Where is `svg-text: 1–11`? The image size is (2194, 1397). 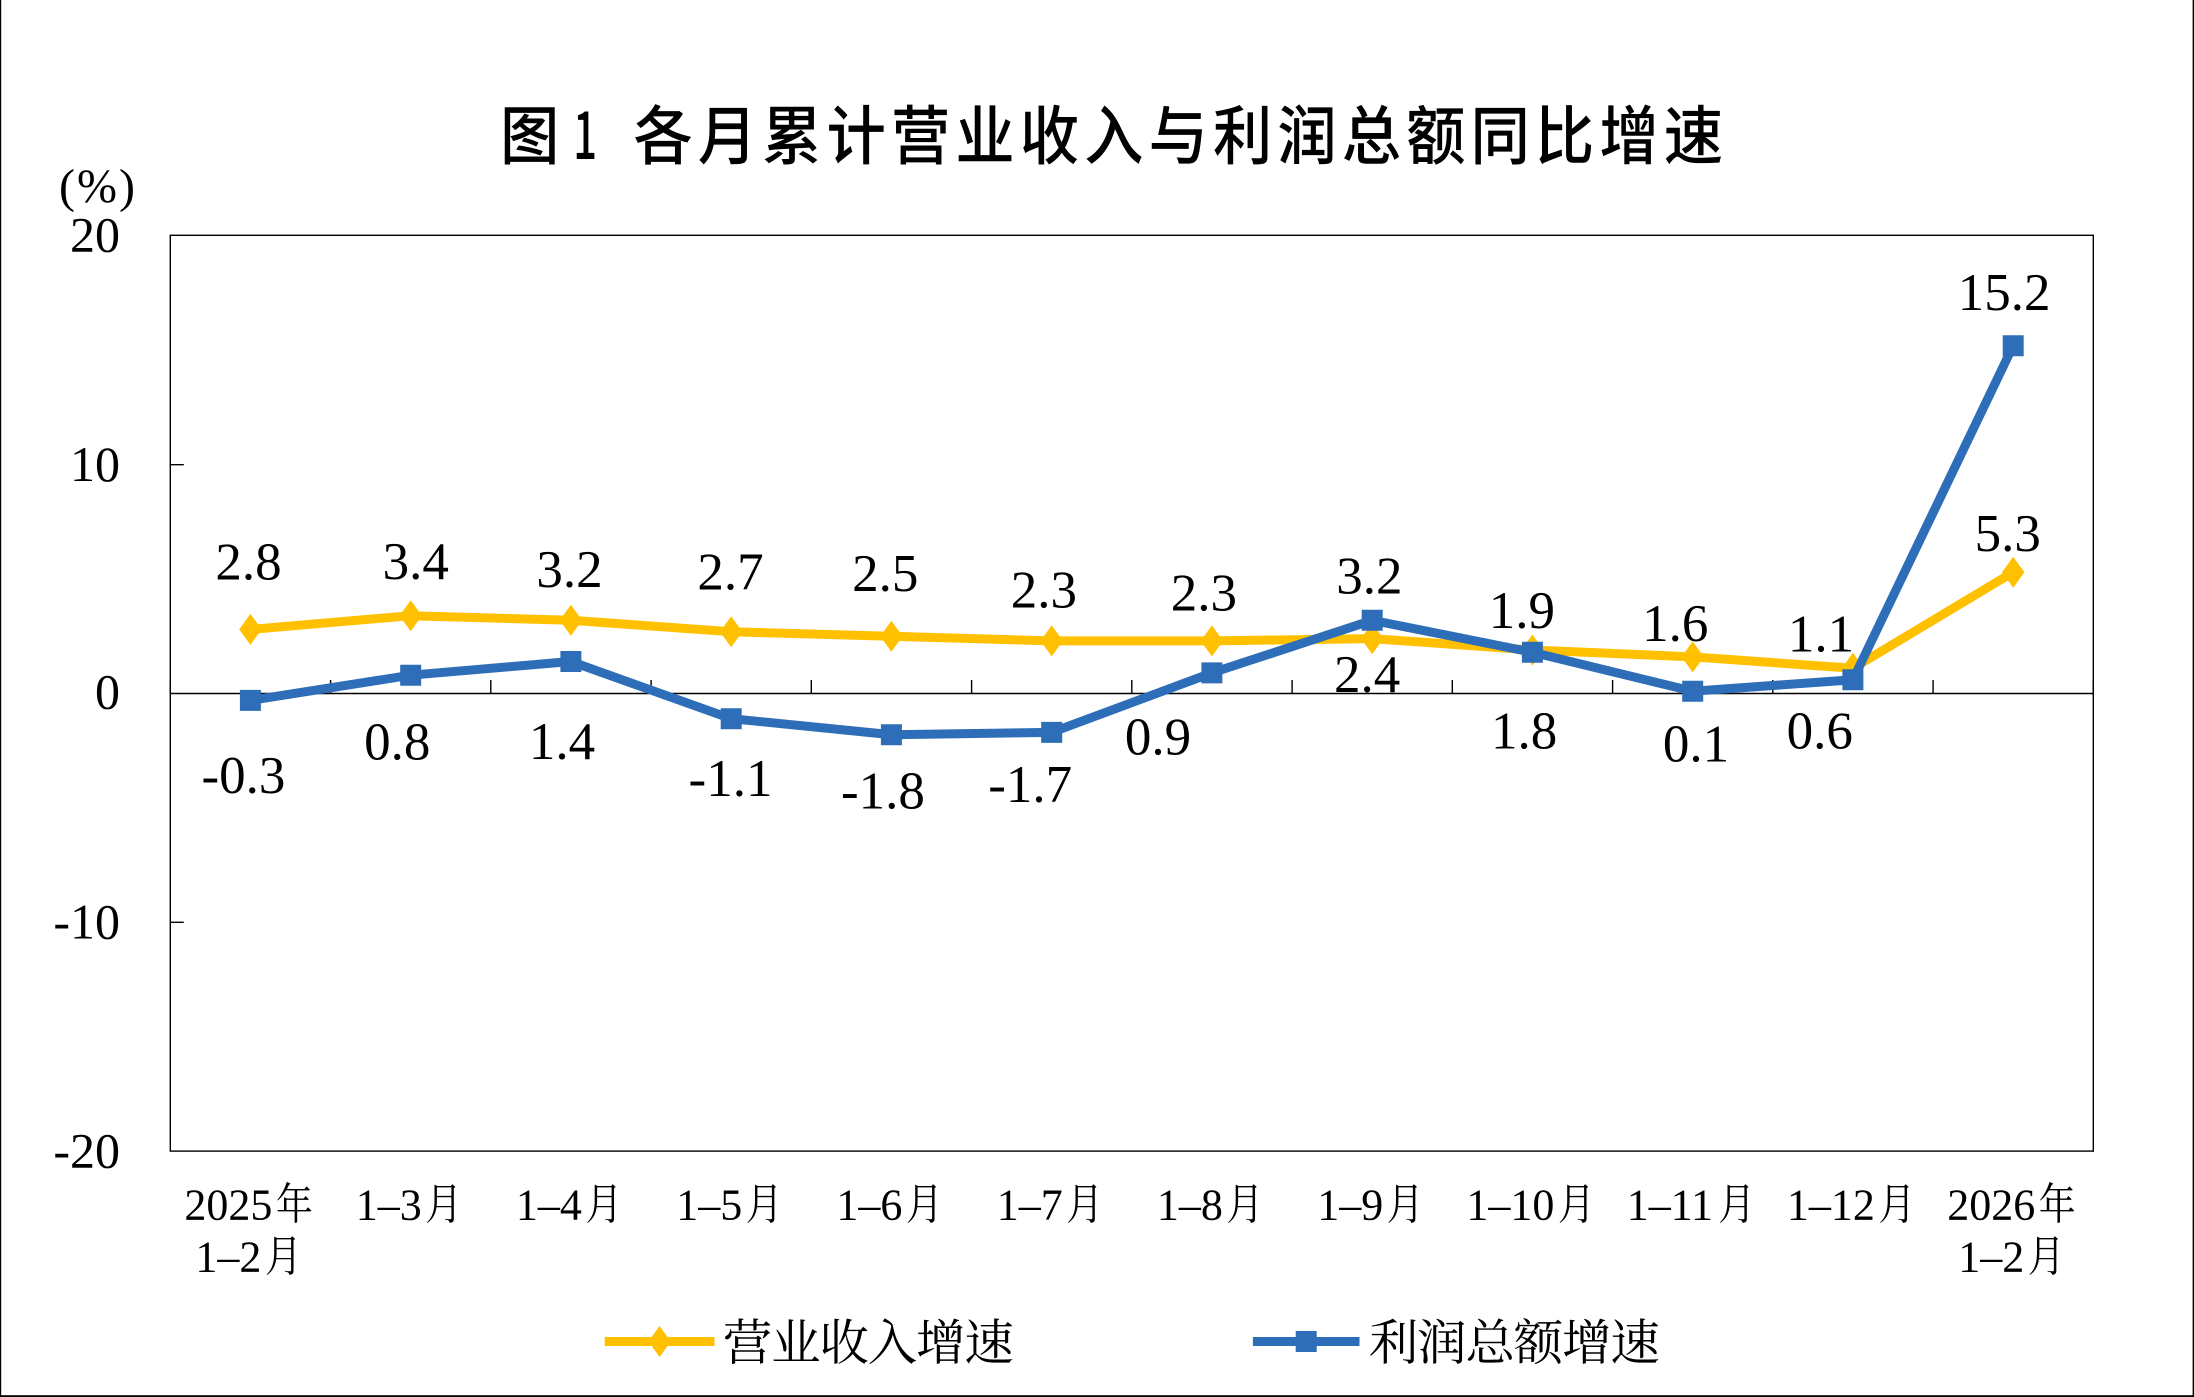
svg-text: 1–11 is located at coordinates (1670, 1205).